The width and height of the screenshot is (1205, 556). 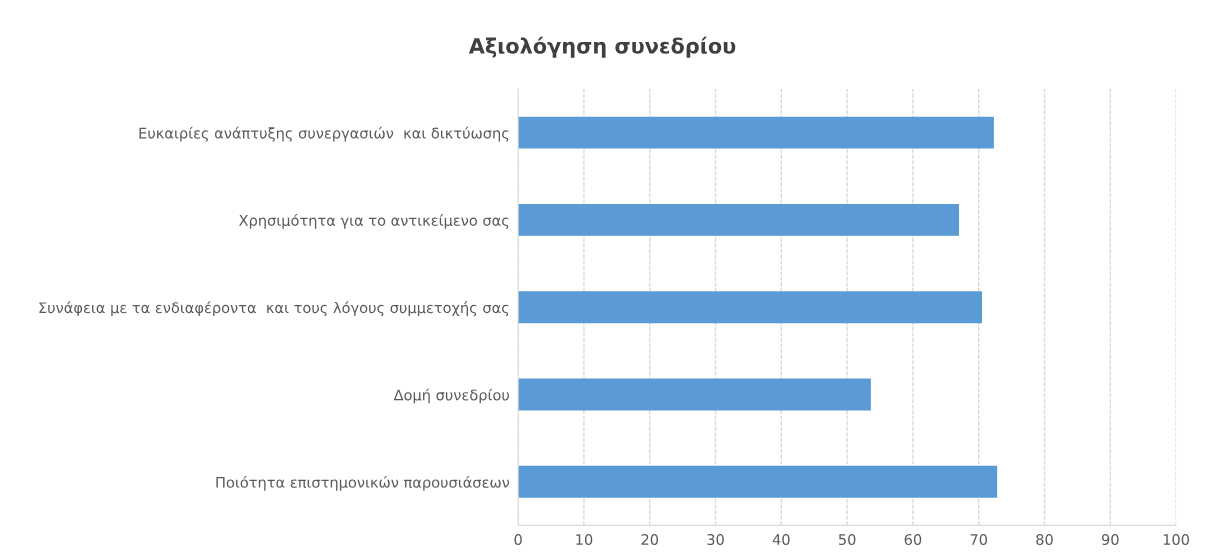 What do you see at coordinates (979, 540) in the screenshot?
I see `x-tick-label: 70` at bounding box center [979, 540].